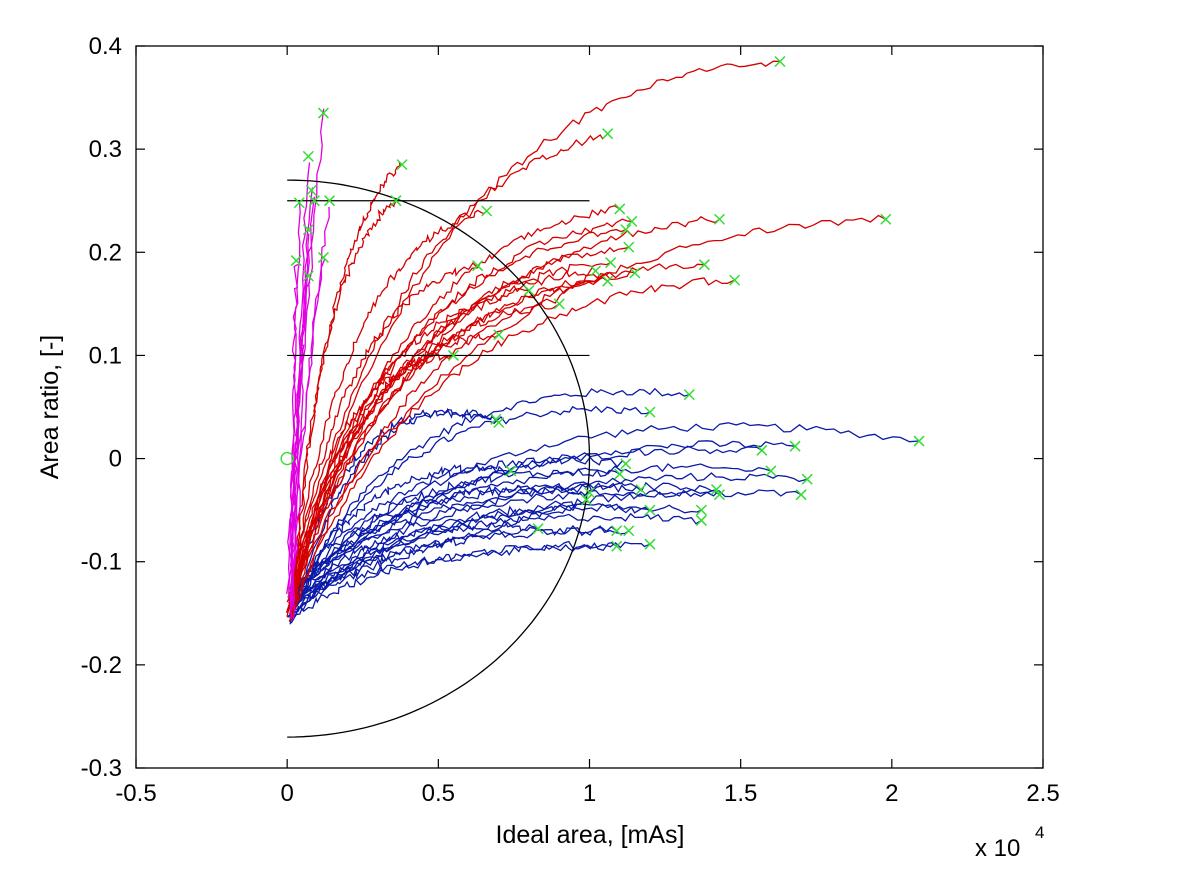 The width and height of the screenshot is (1185, 885). Describe the element at coordinates (286, 793) in the screenshot. I see `x-tick-label: 0` at that location.